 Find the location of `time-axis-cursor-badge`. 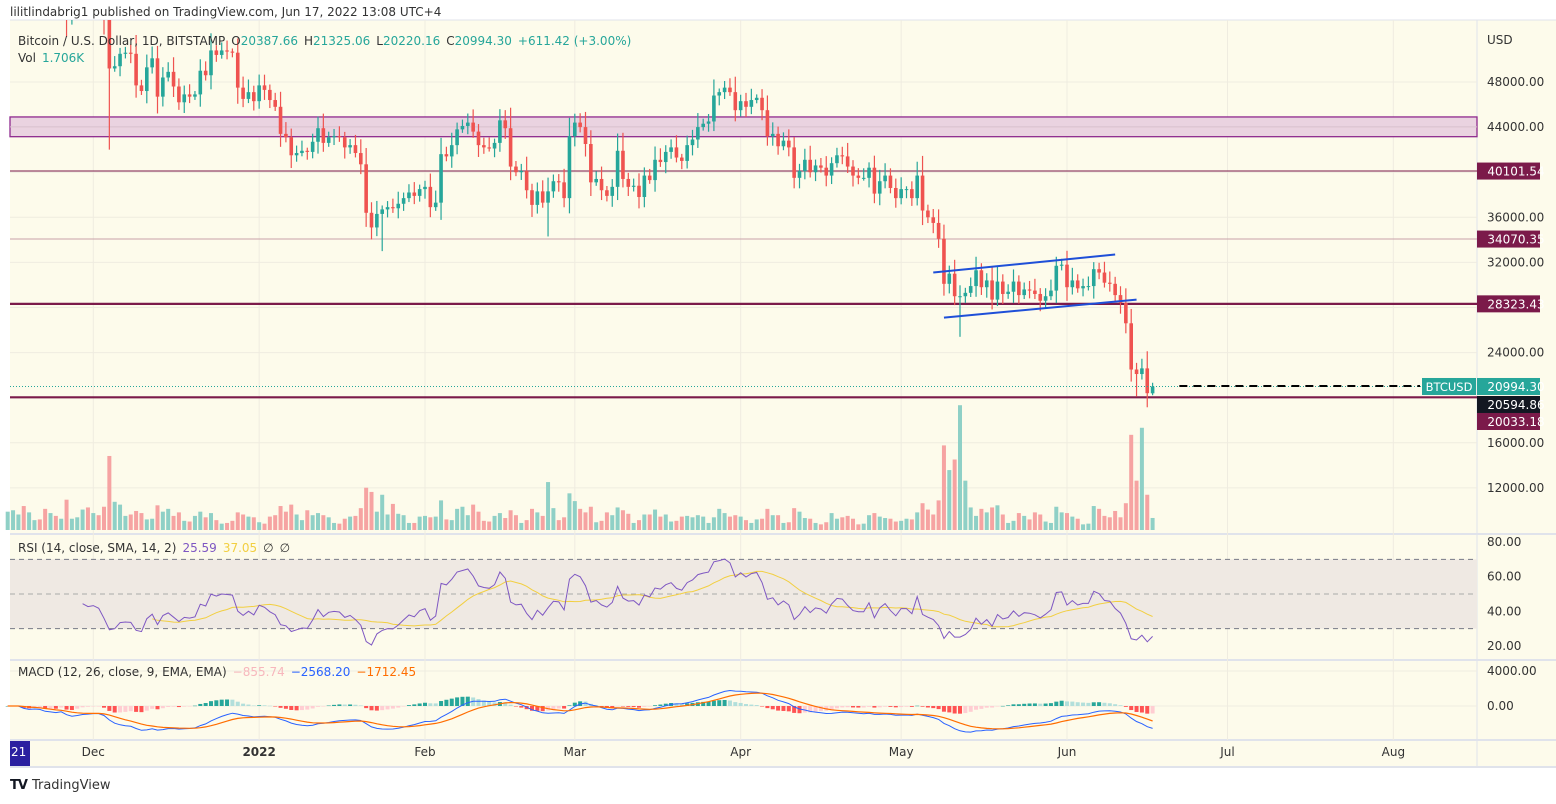

time-axis-cursor-badge is located at coordinates (20, 753).